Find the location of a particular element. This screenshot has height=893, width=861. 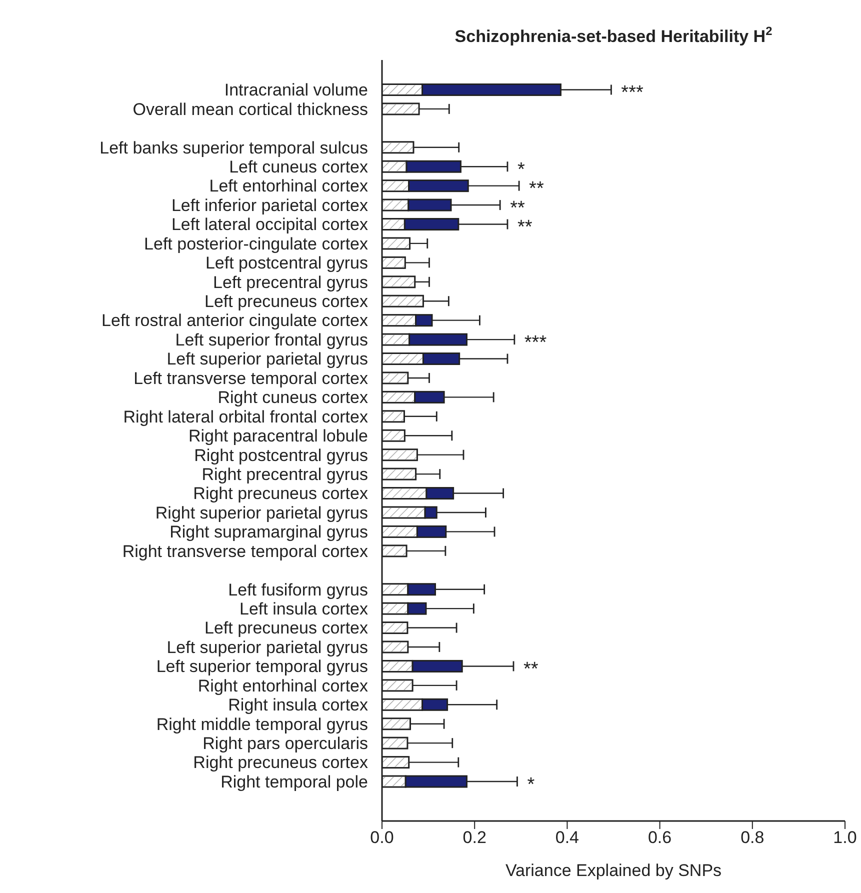

x-axis-title: Variance Explained by SNPs is located at coordinates (613, 870).